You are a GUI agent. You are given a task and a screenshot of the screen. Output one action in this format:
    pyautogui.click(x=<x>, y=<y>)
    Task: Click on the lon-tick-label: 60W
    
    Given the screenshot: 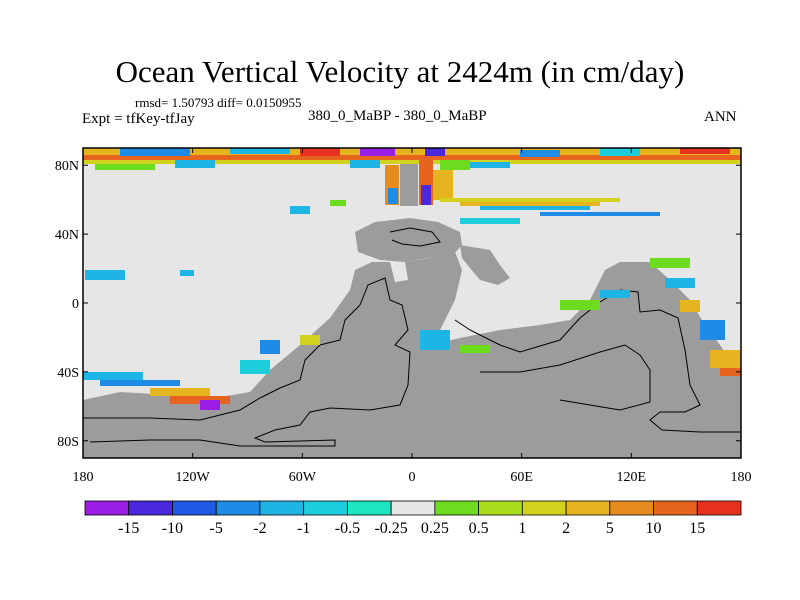 What is the action you would take?
    pyautogui.click(x=303, y=477)
    